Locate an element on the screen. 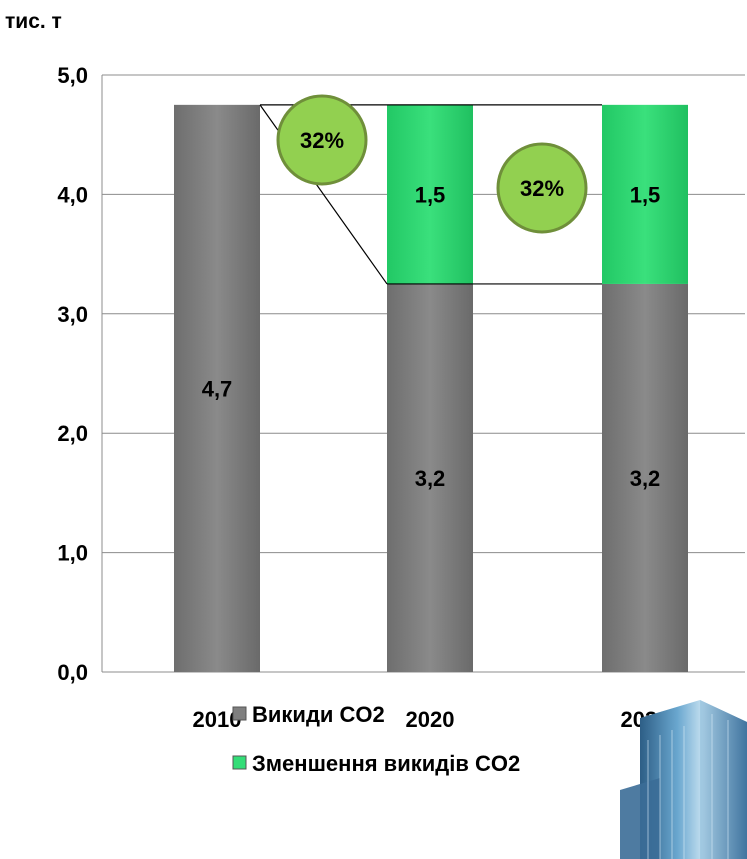  x-tick-label: 2020 is located at coordinates (430, 719).